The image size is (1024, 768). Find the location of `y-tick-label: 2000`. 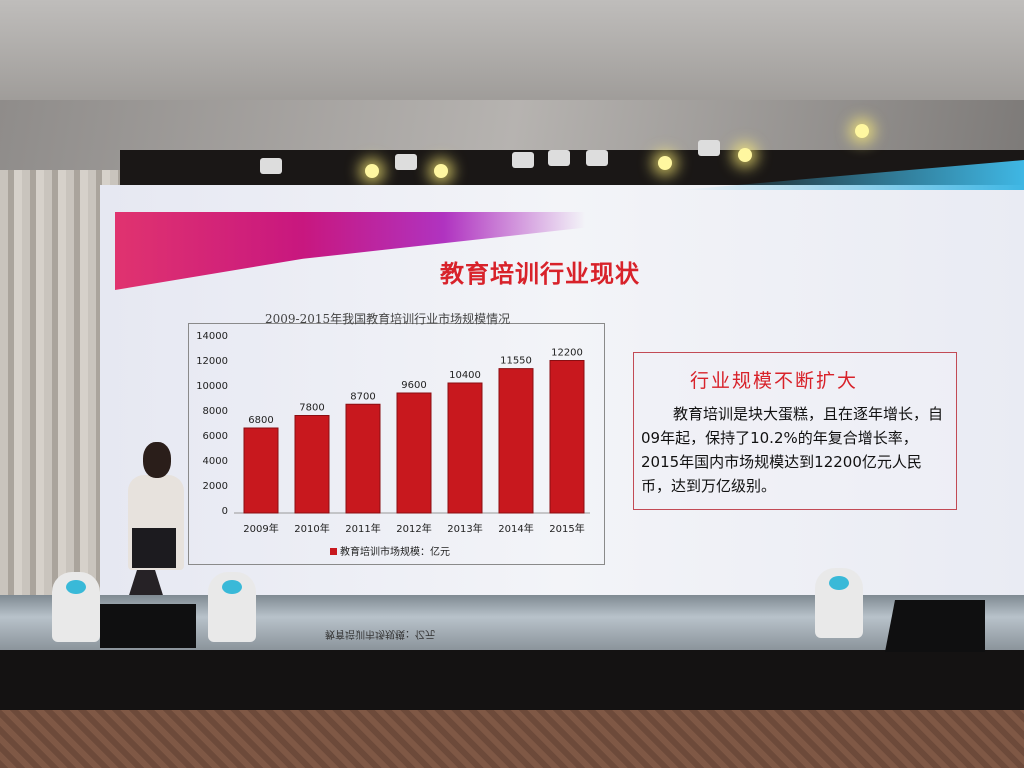

y-tick-label: 2000 is located at coordinates (215, 486).